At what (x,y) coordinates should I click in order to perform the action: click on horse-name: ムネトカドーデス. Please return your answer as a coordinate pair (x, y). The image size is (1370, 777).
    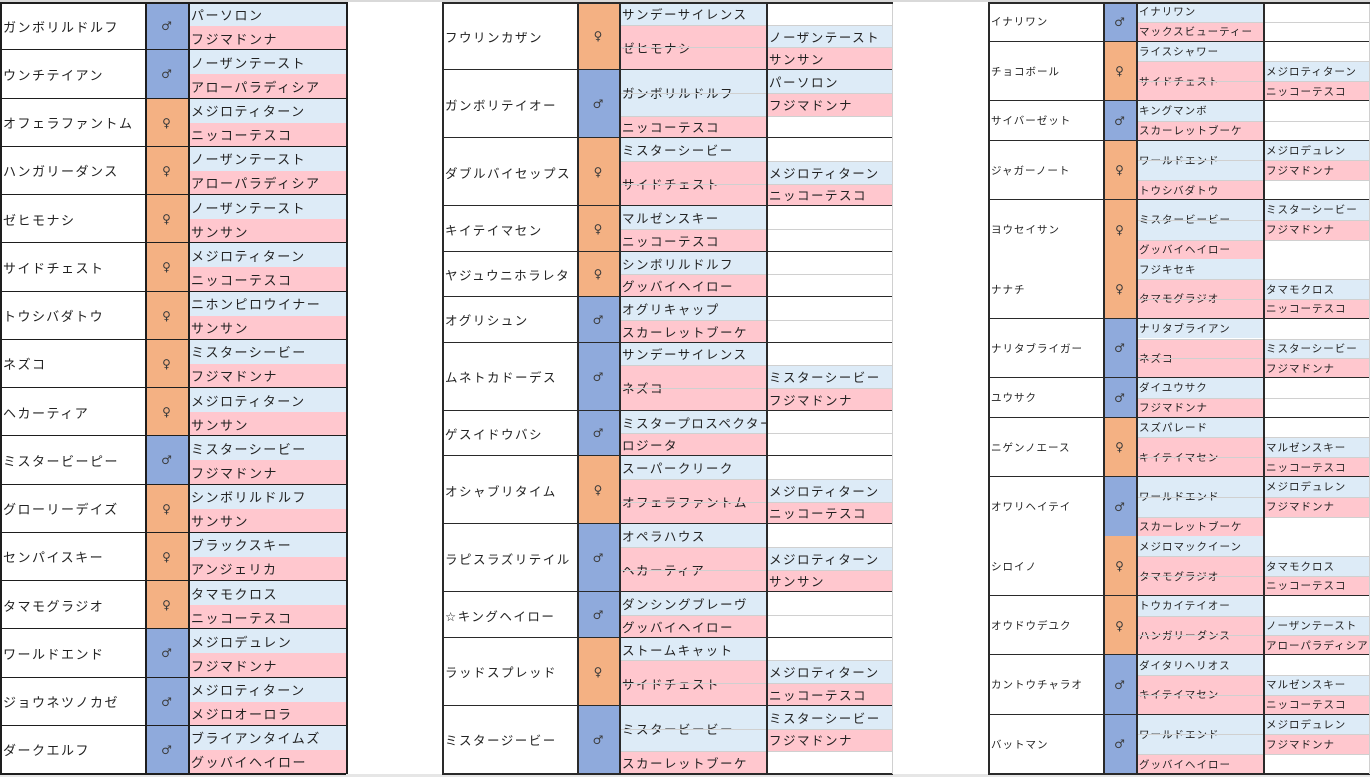
    Looking at the image, I should click on (509, 376).